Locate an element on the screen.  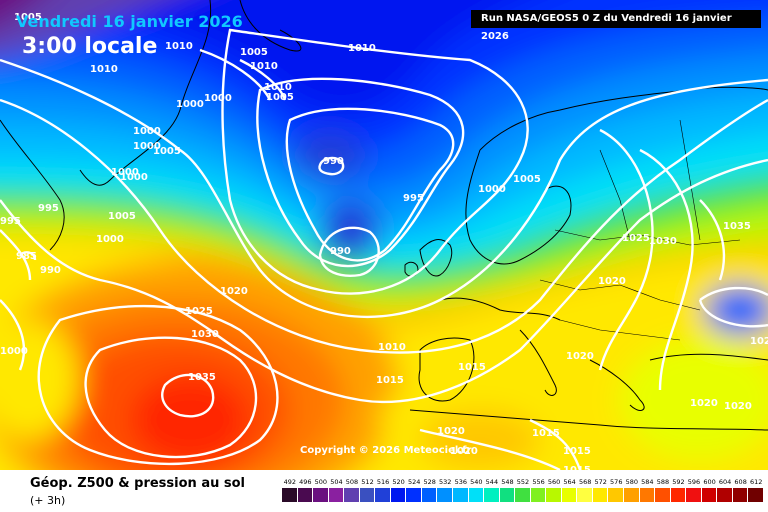
legend-swatches is located at coordinates (523, 495).